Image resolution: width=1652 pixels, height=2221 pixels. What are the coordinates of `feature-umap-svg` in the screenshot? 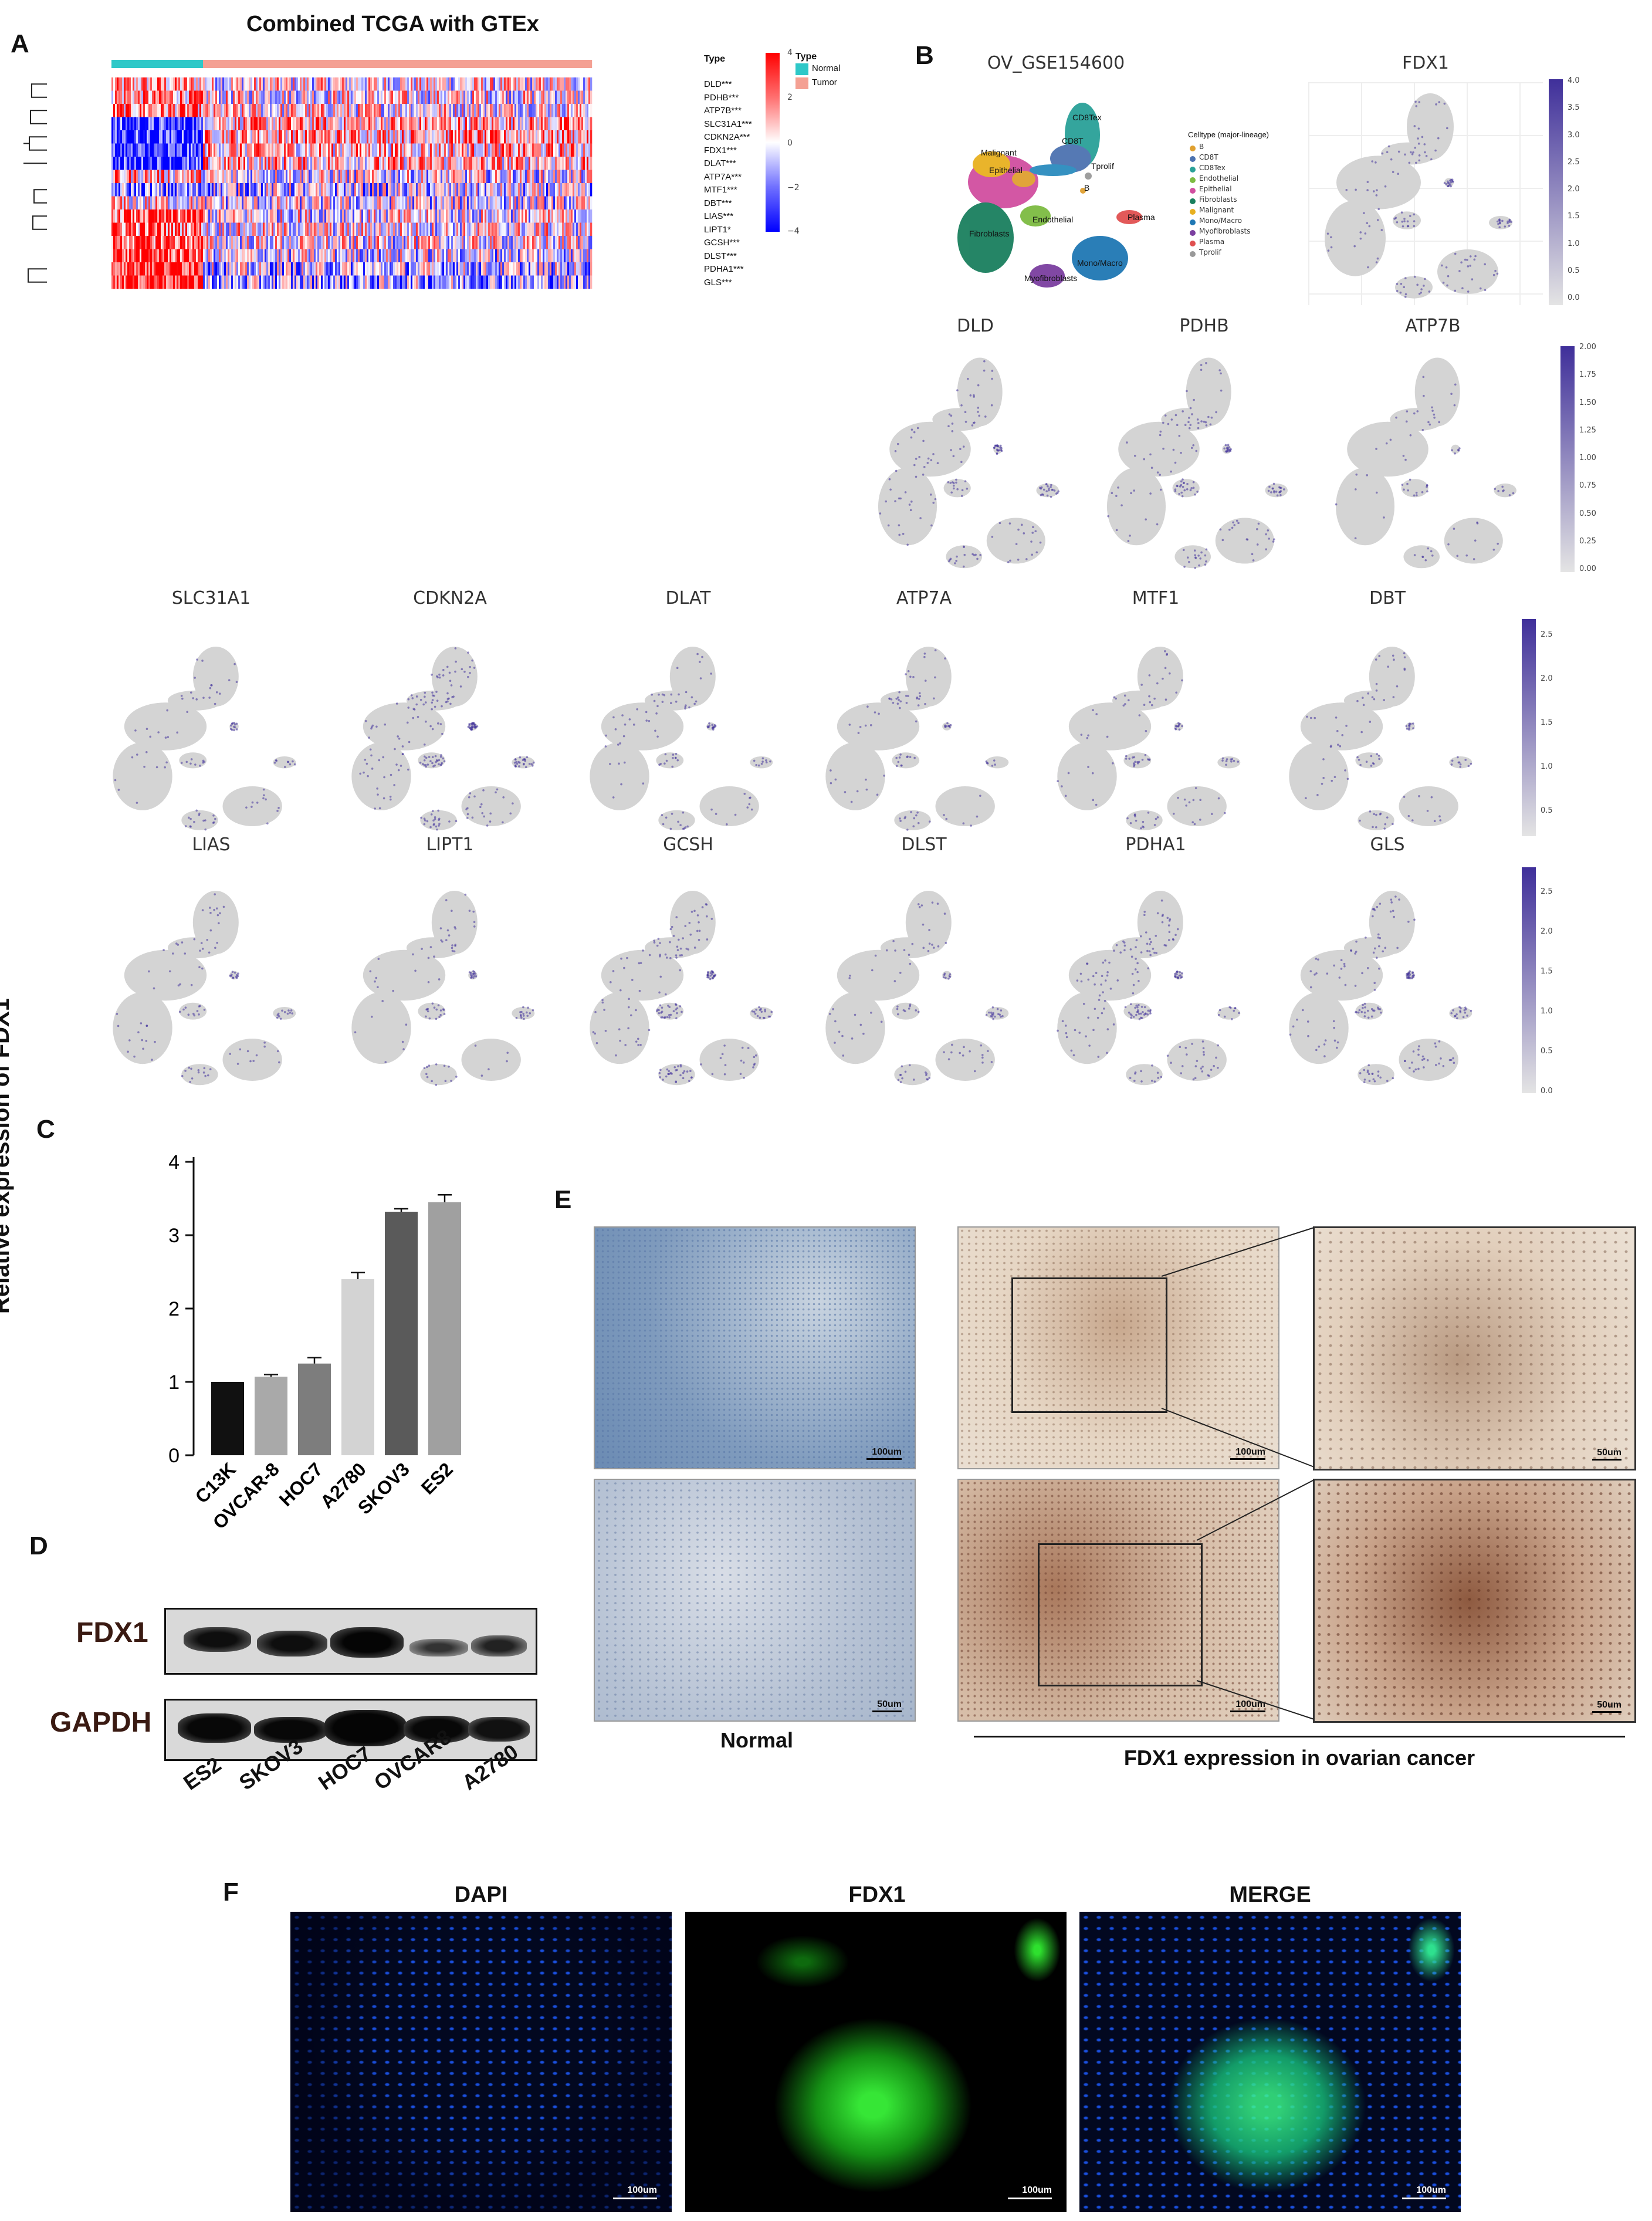 It's located at (969, 463).